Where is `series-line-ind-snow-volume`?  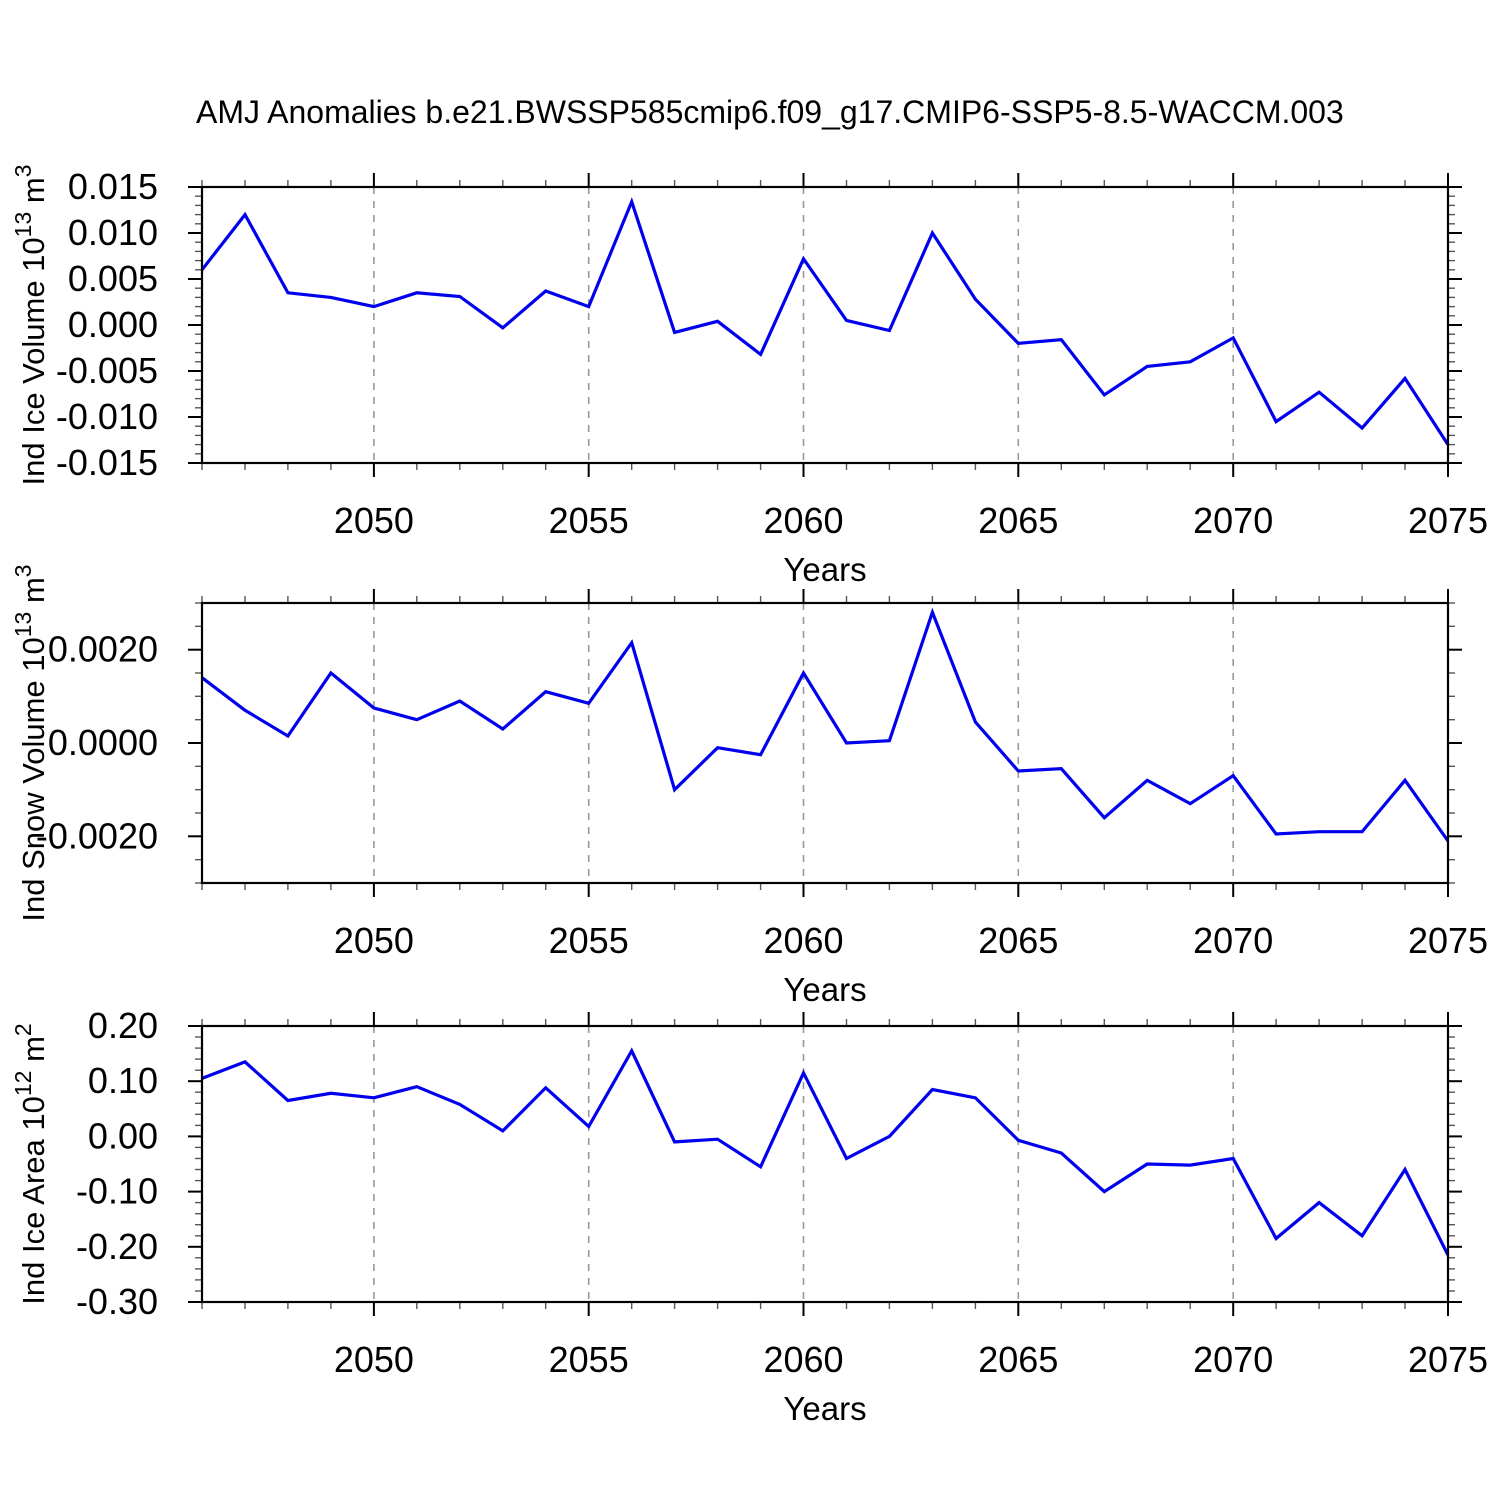 series-line-ind-snow-volume is located at coordinates (825, 724).